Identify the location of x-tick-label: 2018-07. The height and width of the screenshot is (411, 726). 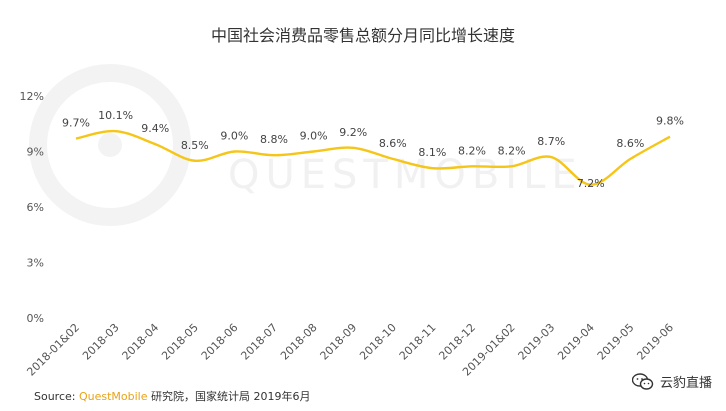
(259, 342).